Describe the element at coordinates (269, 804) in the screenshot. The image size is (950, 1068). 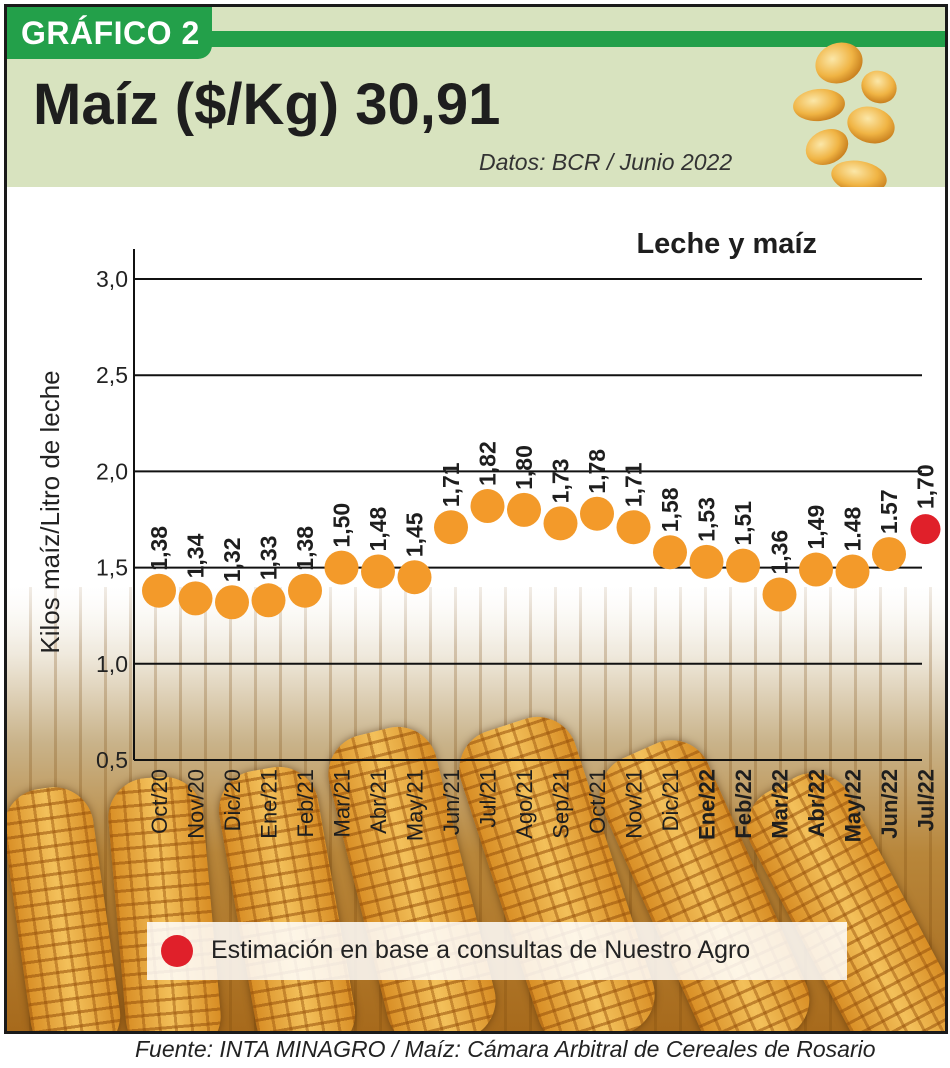
I see `x-tick-label: Ene/21` at that location.